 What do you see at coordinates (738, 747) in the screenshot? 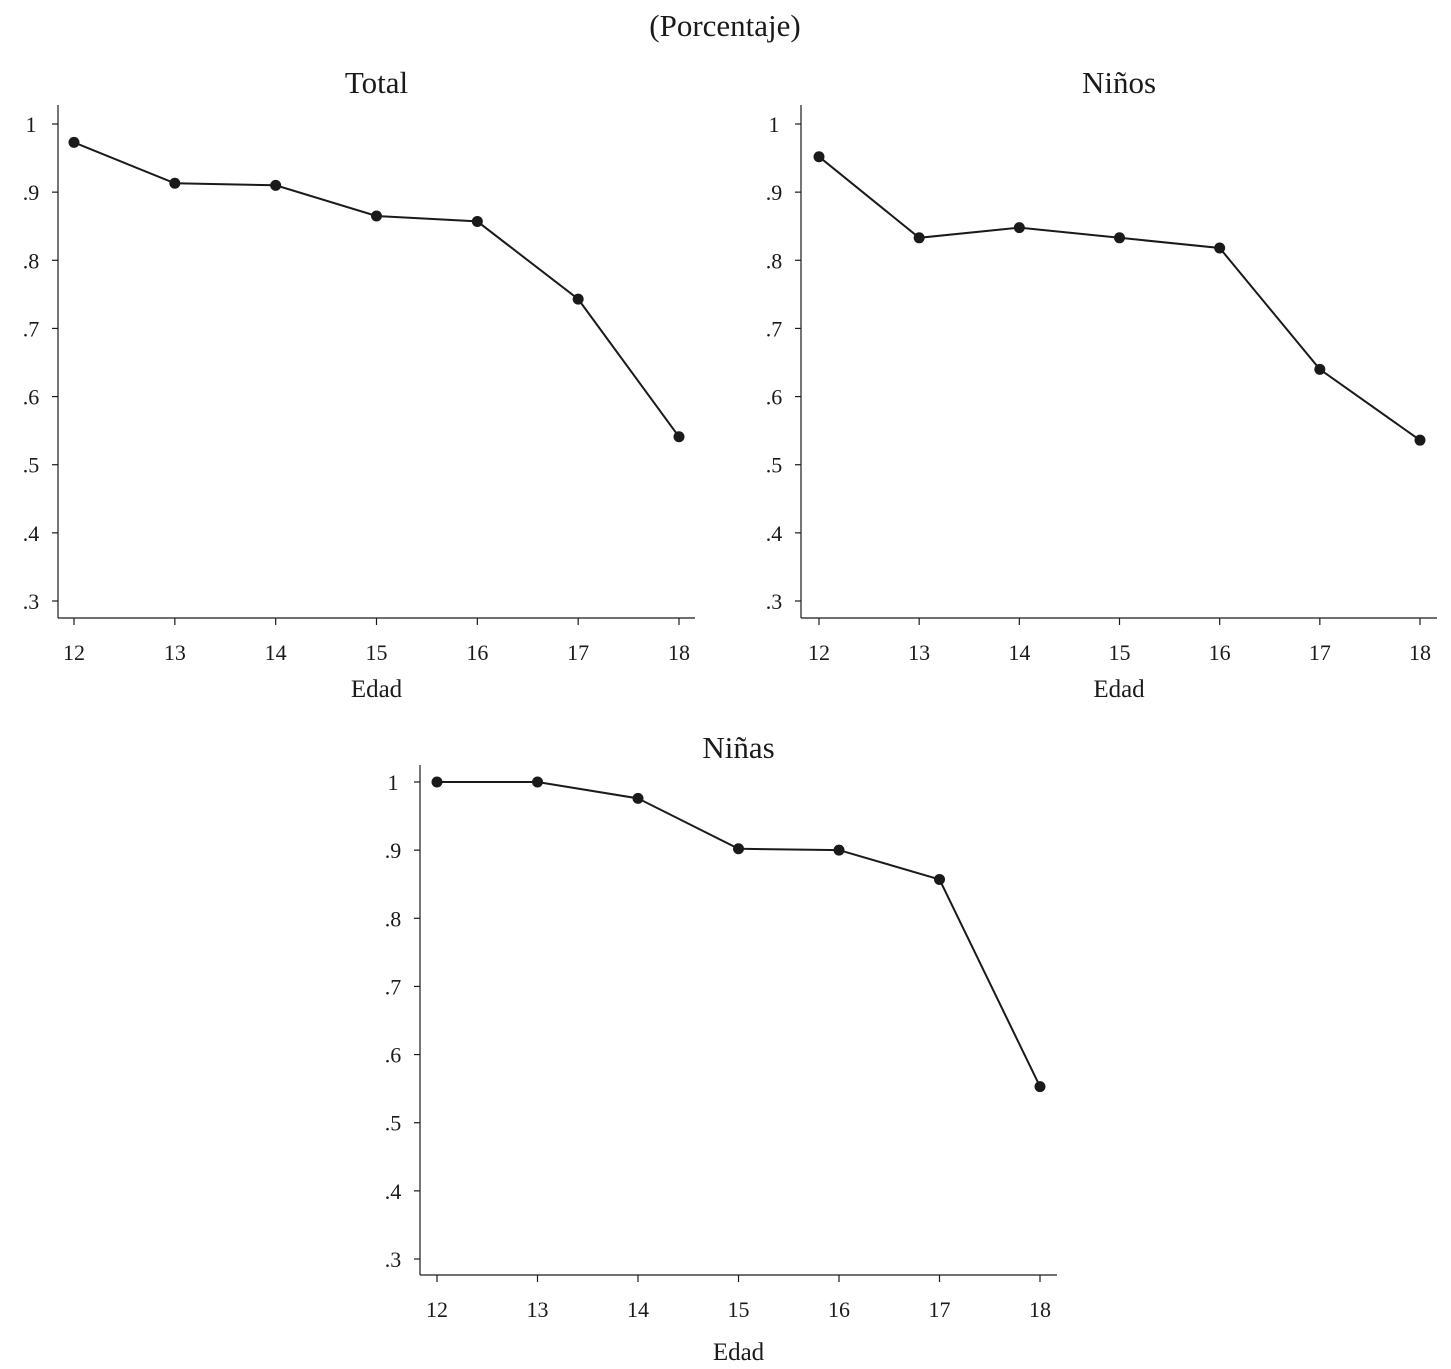
I see `chart-title: Niñas` at bounding box center [738, 747].